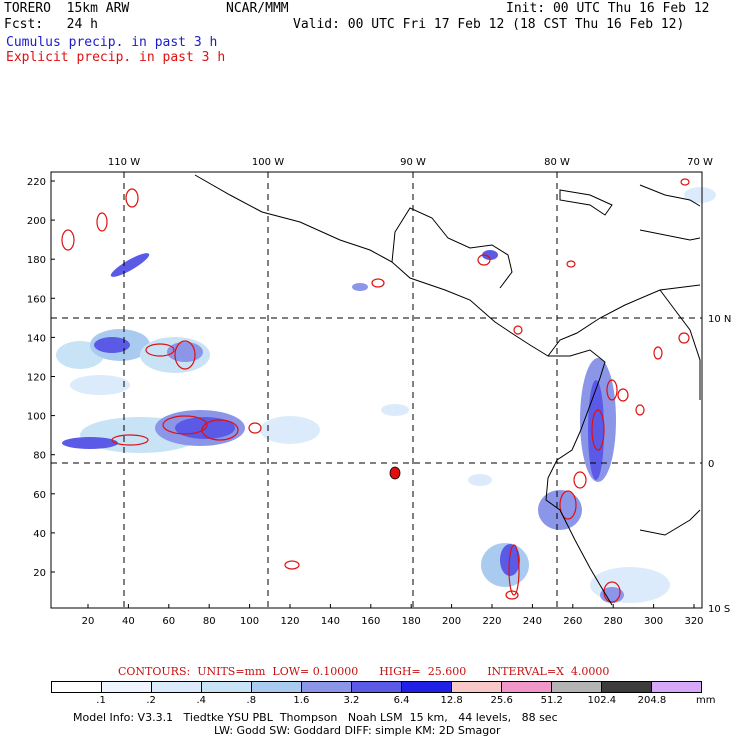 The height and width of the screenshot is (740, 740). What do you see at coordinates (719, 609) in the screenshot?
I see `lat-label: 10 S` at bounding box center [719, 609].